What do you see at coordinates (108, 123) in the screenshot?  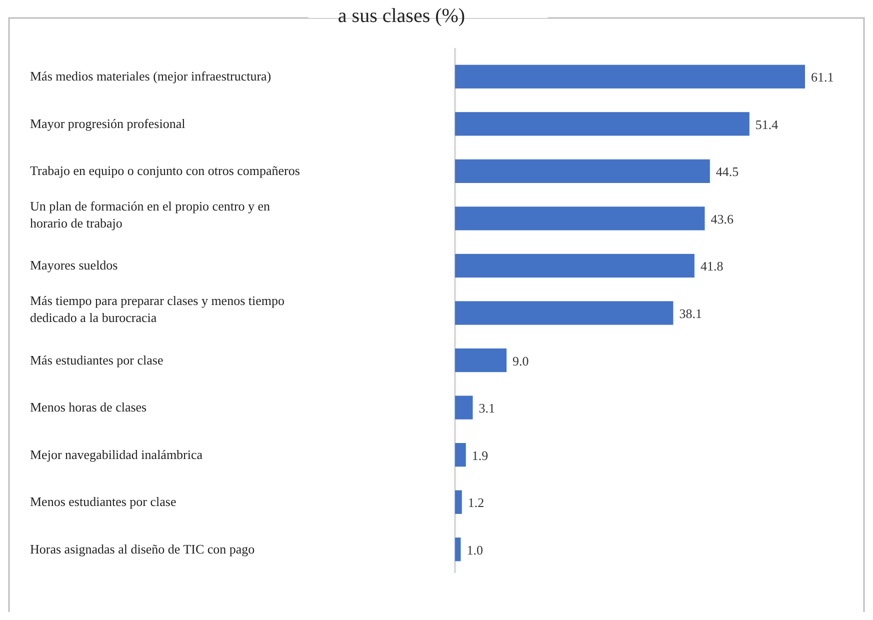 I see `y-tick-label: Mayor progresión profesional` at bounding box center [108, 123].